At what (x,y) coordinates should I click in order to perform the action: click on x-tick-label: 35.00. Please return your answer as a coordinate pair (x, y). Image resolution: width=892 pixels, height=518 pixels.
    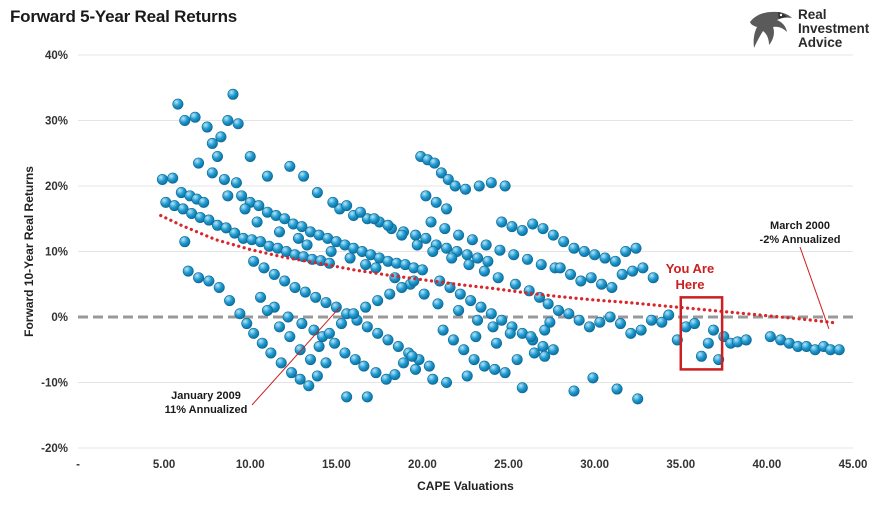
    Looking at the image, I should click on (680, 465).